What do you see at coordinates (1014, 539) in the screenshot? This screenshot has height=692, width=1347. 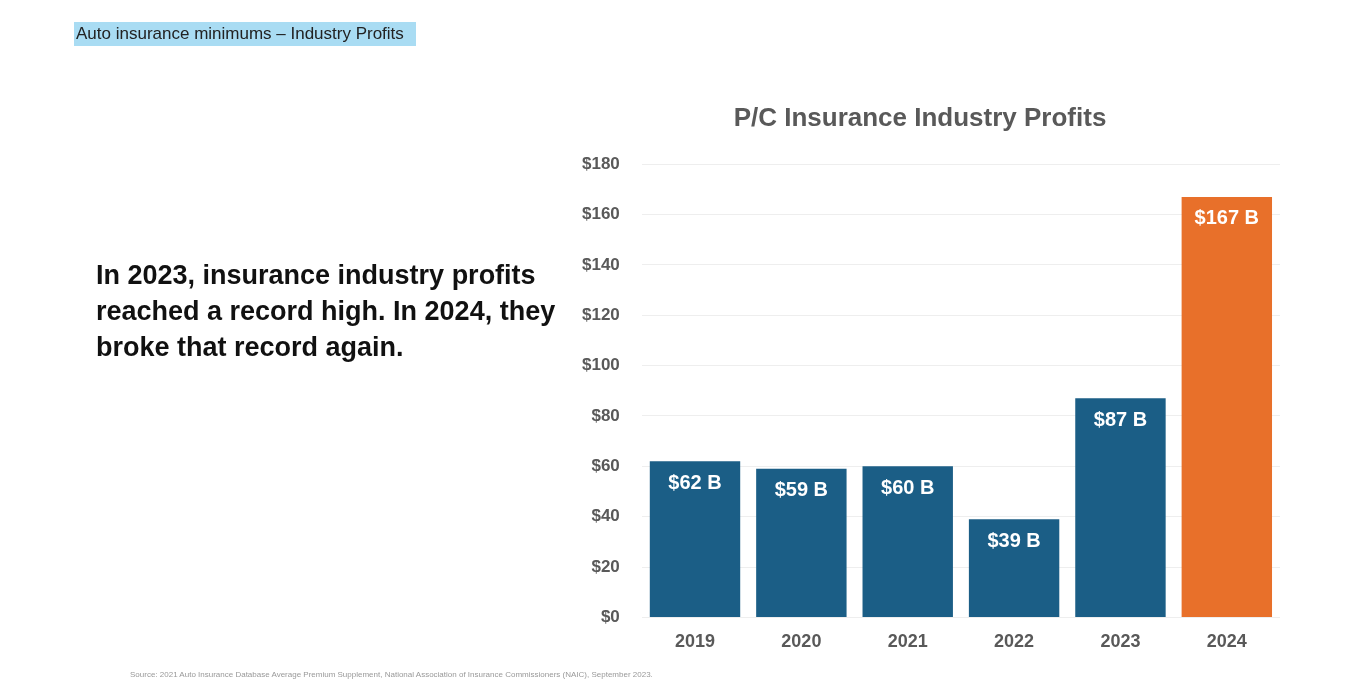 I see `data-label: $39 B` at bounding box center [1014, 539].